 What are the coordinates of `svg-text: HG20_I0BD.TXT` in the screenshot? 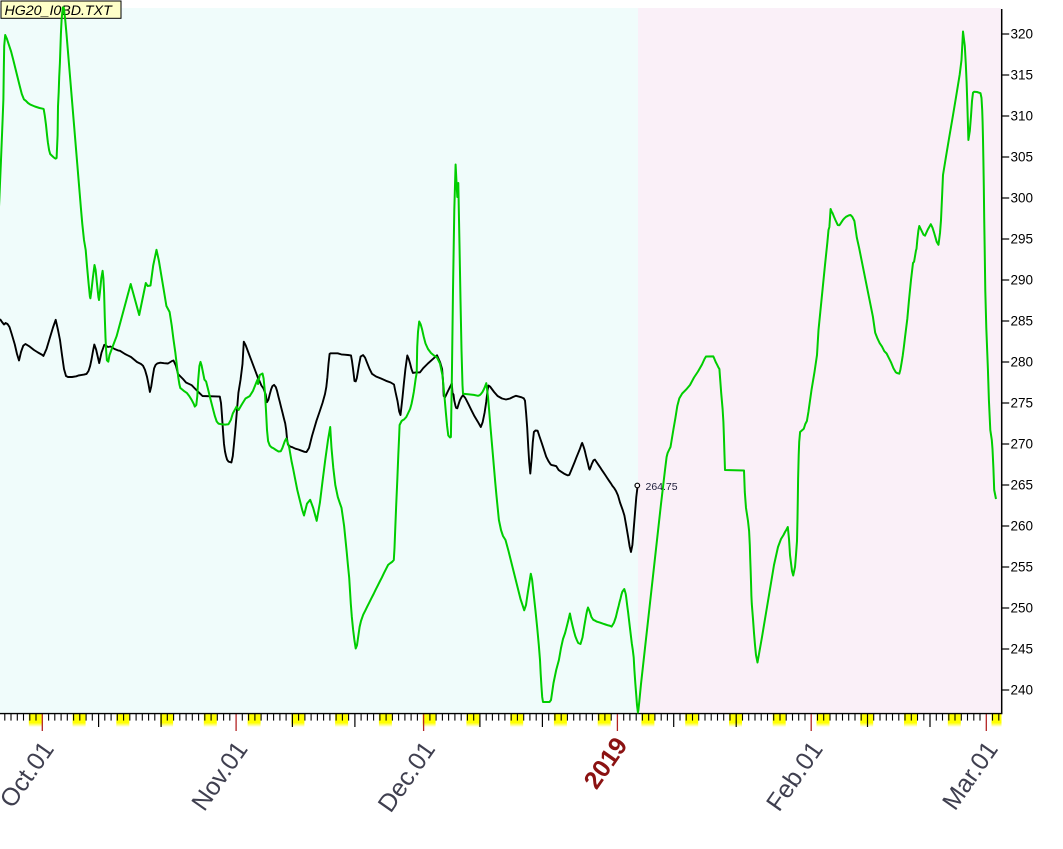 It's located at (59, 11).